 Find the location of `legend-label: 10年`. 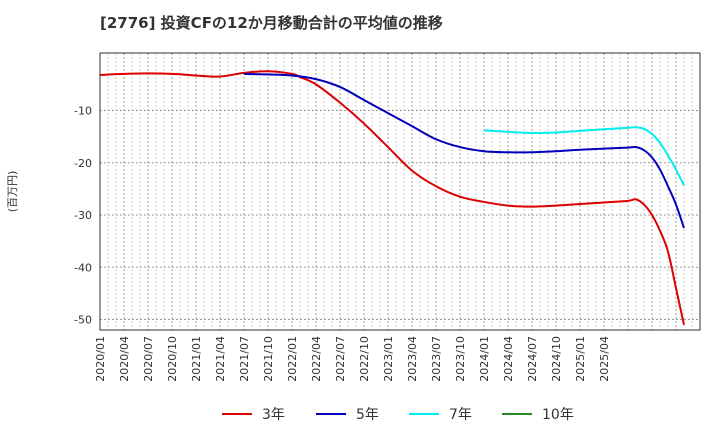

legend-label: 10年 is located at coordinates (558, 415).